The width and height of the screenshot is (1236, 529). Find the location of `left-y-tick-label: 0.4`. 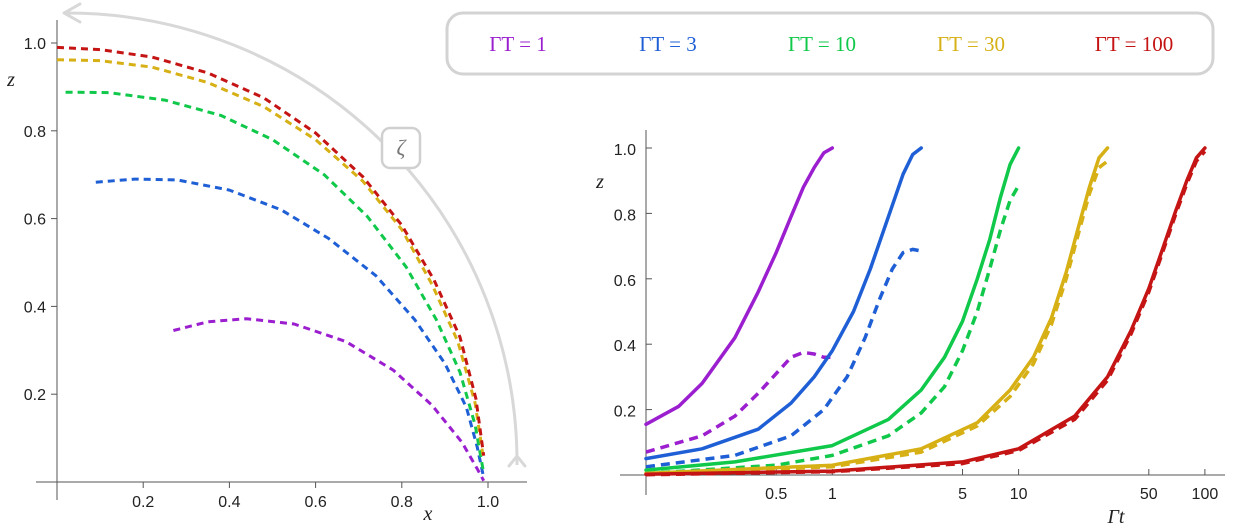

left-y-tick-label: 0.4 is located at coordinates (35, 307).